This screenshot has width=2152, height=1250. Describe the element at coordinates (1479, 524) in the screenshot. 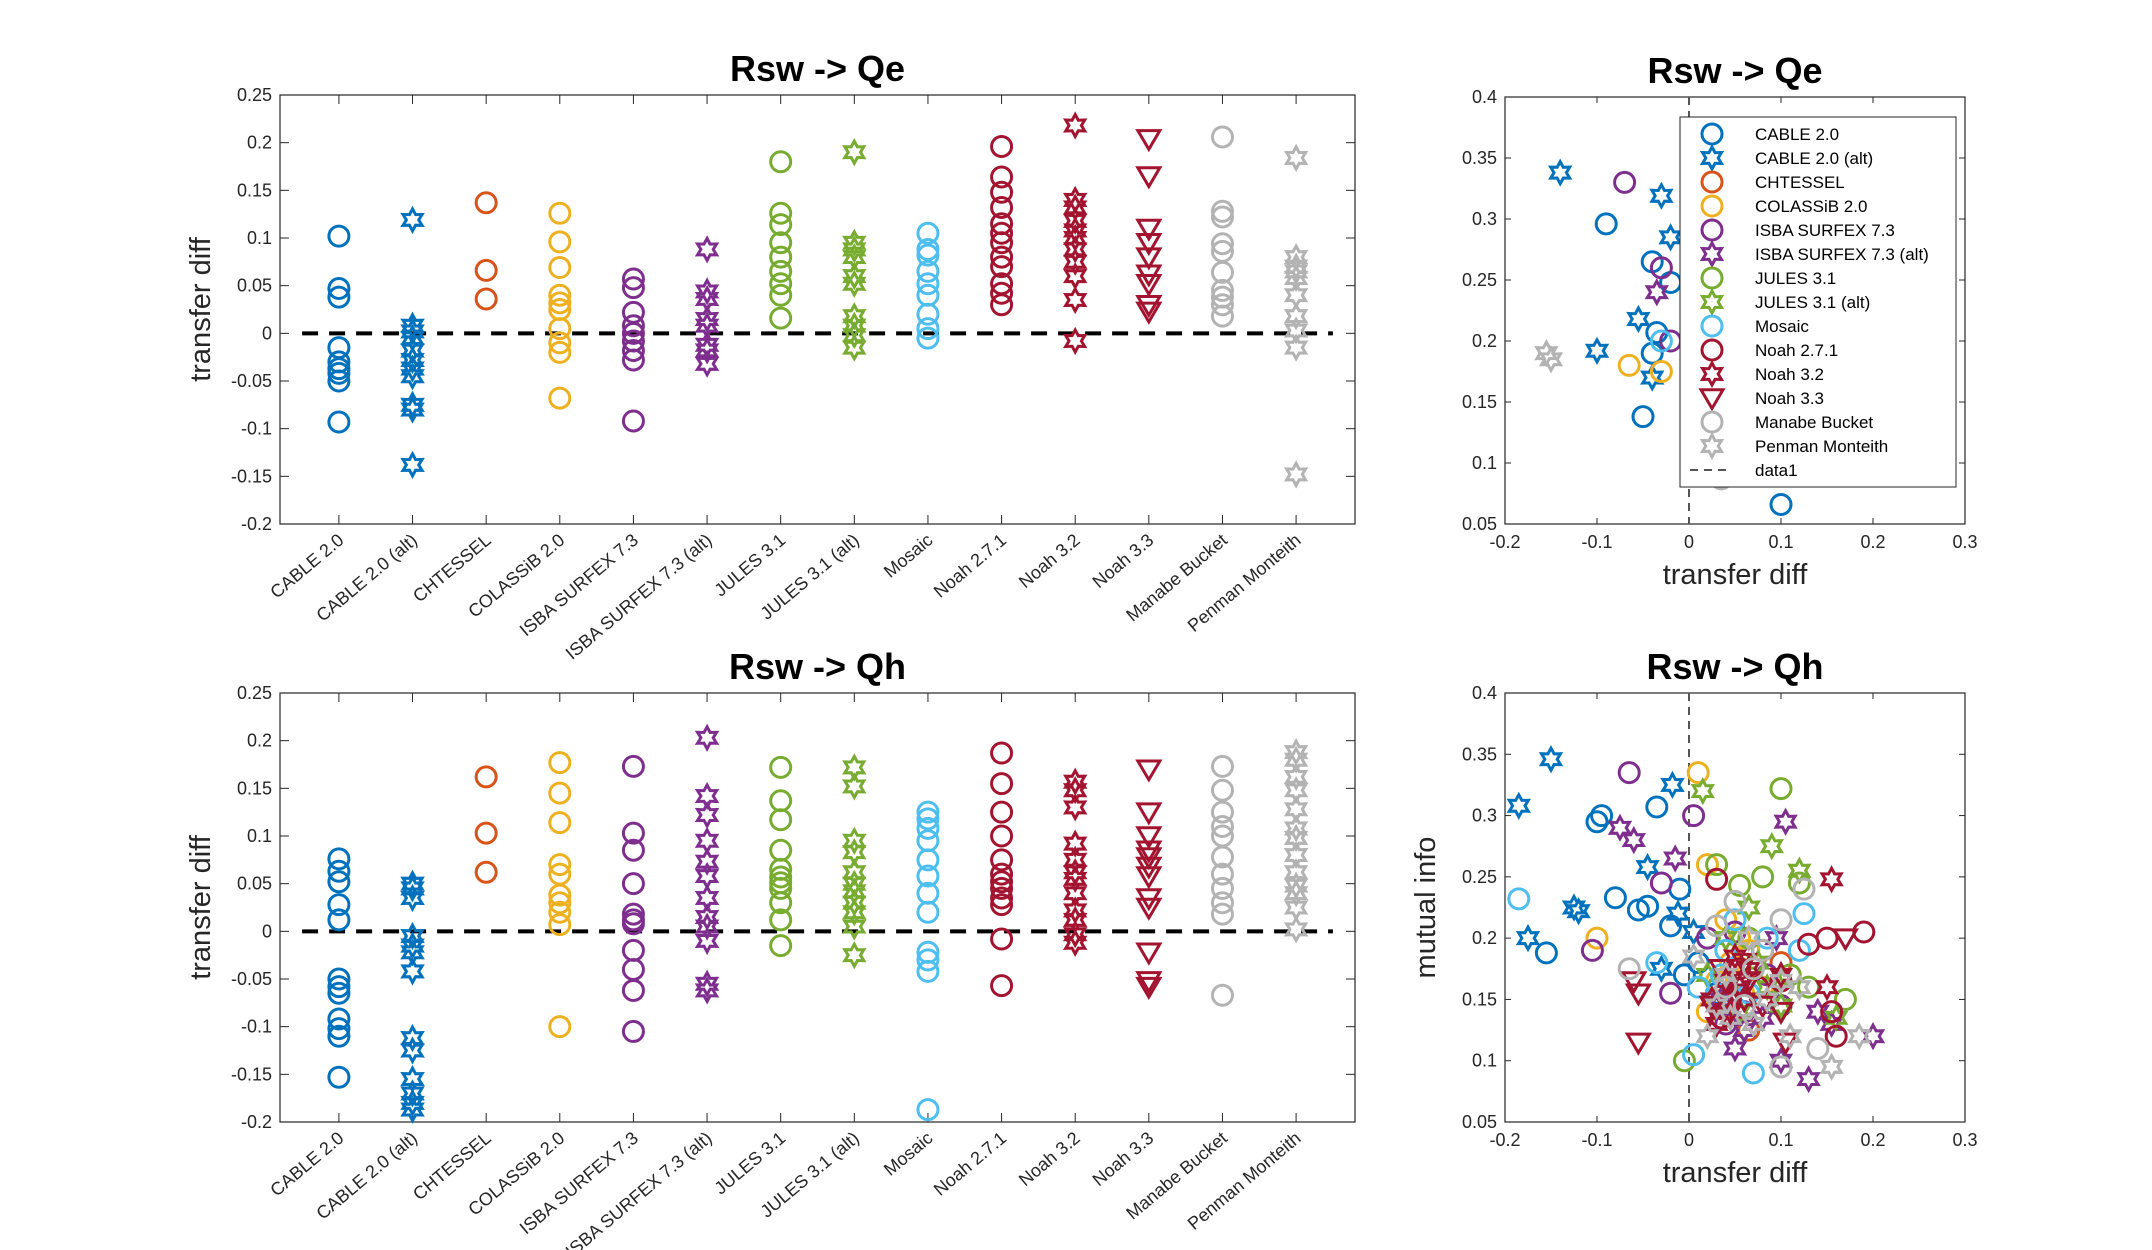

I see `y-tick-label: 0.05` at that location.